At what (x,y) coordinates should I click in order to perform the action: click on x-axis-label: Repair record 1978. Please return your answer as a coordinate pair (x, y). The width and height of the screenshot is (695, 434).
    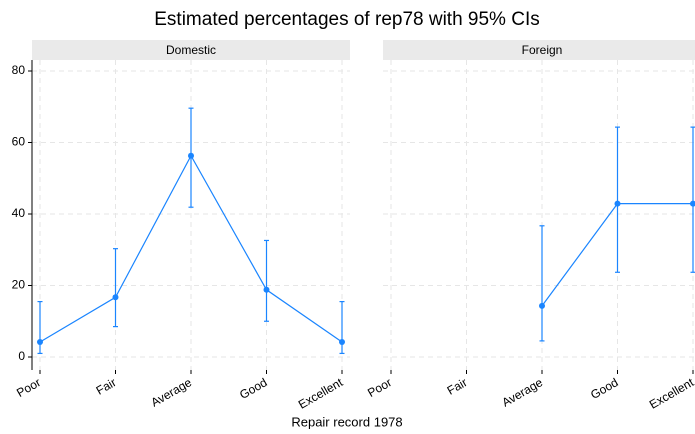
    Looking at the image, I should click on (346, 421).